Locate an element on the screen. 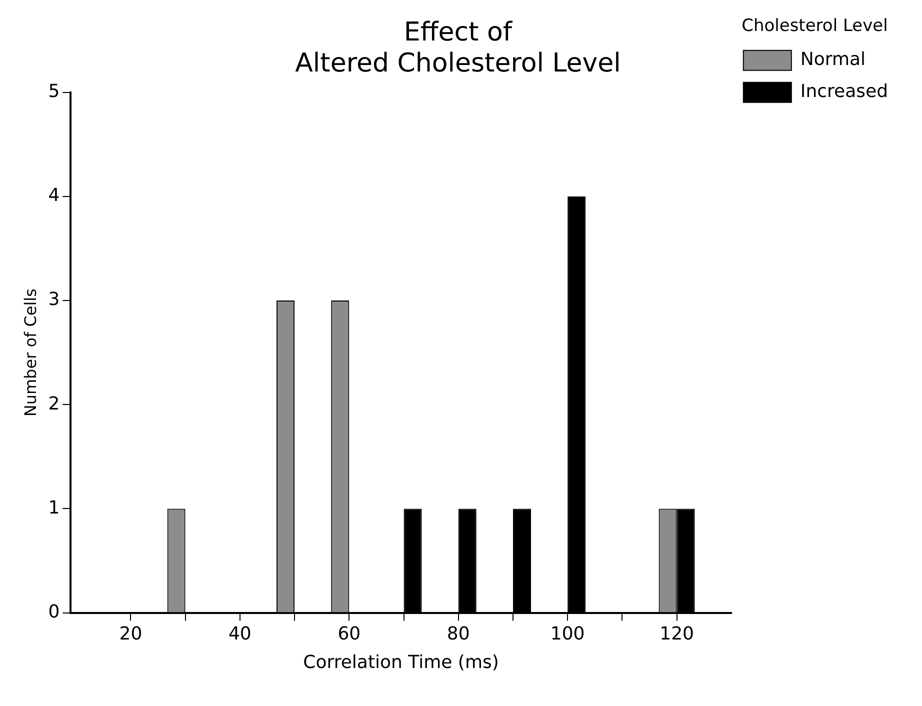 This screenshot has height=706, width=922. x-tick-label: 100 is located at coordinates (567, 633).